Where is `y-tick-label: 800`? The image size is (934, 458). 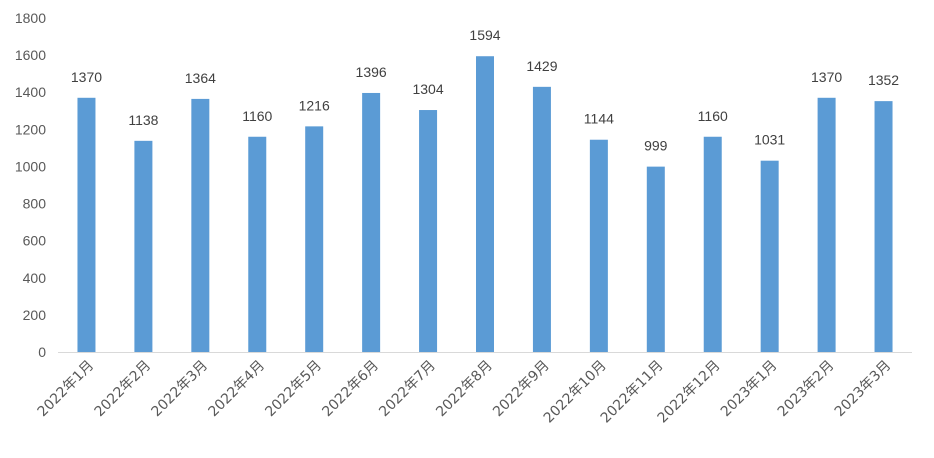 y-tick-label: 800 is located at coordinates (35, 204).